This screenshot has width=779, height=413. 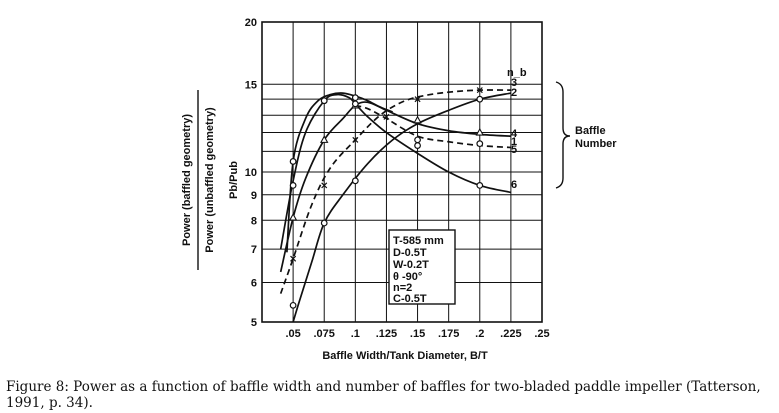 I want to click on y-tick-label: 9, so click(x=254, y=196).